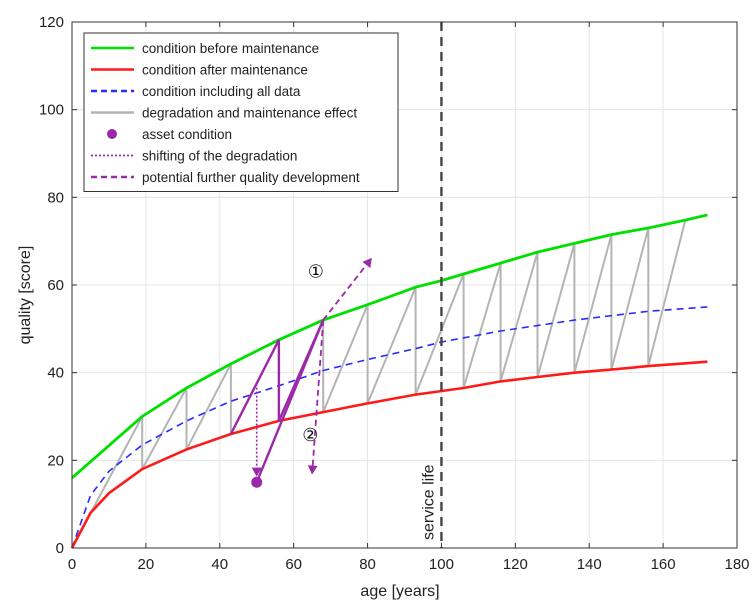  I want to click on x-tick-label: 40, so click(219, 564).